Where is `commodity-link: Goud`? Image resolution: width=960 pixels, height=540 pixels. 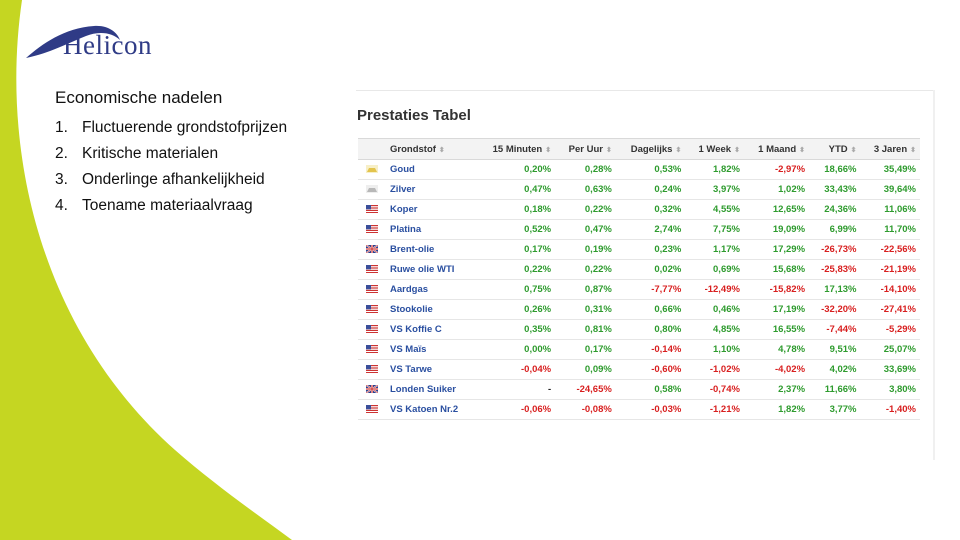
commodity-link: Goud is located at coordinates (431, 169).